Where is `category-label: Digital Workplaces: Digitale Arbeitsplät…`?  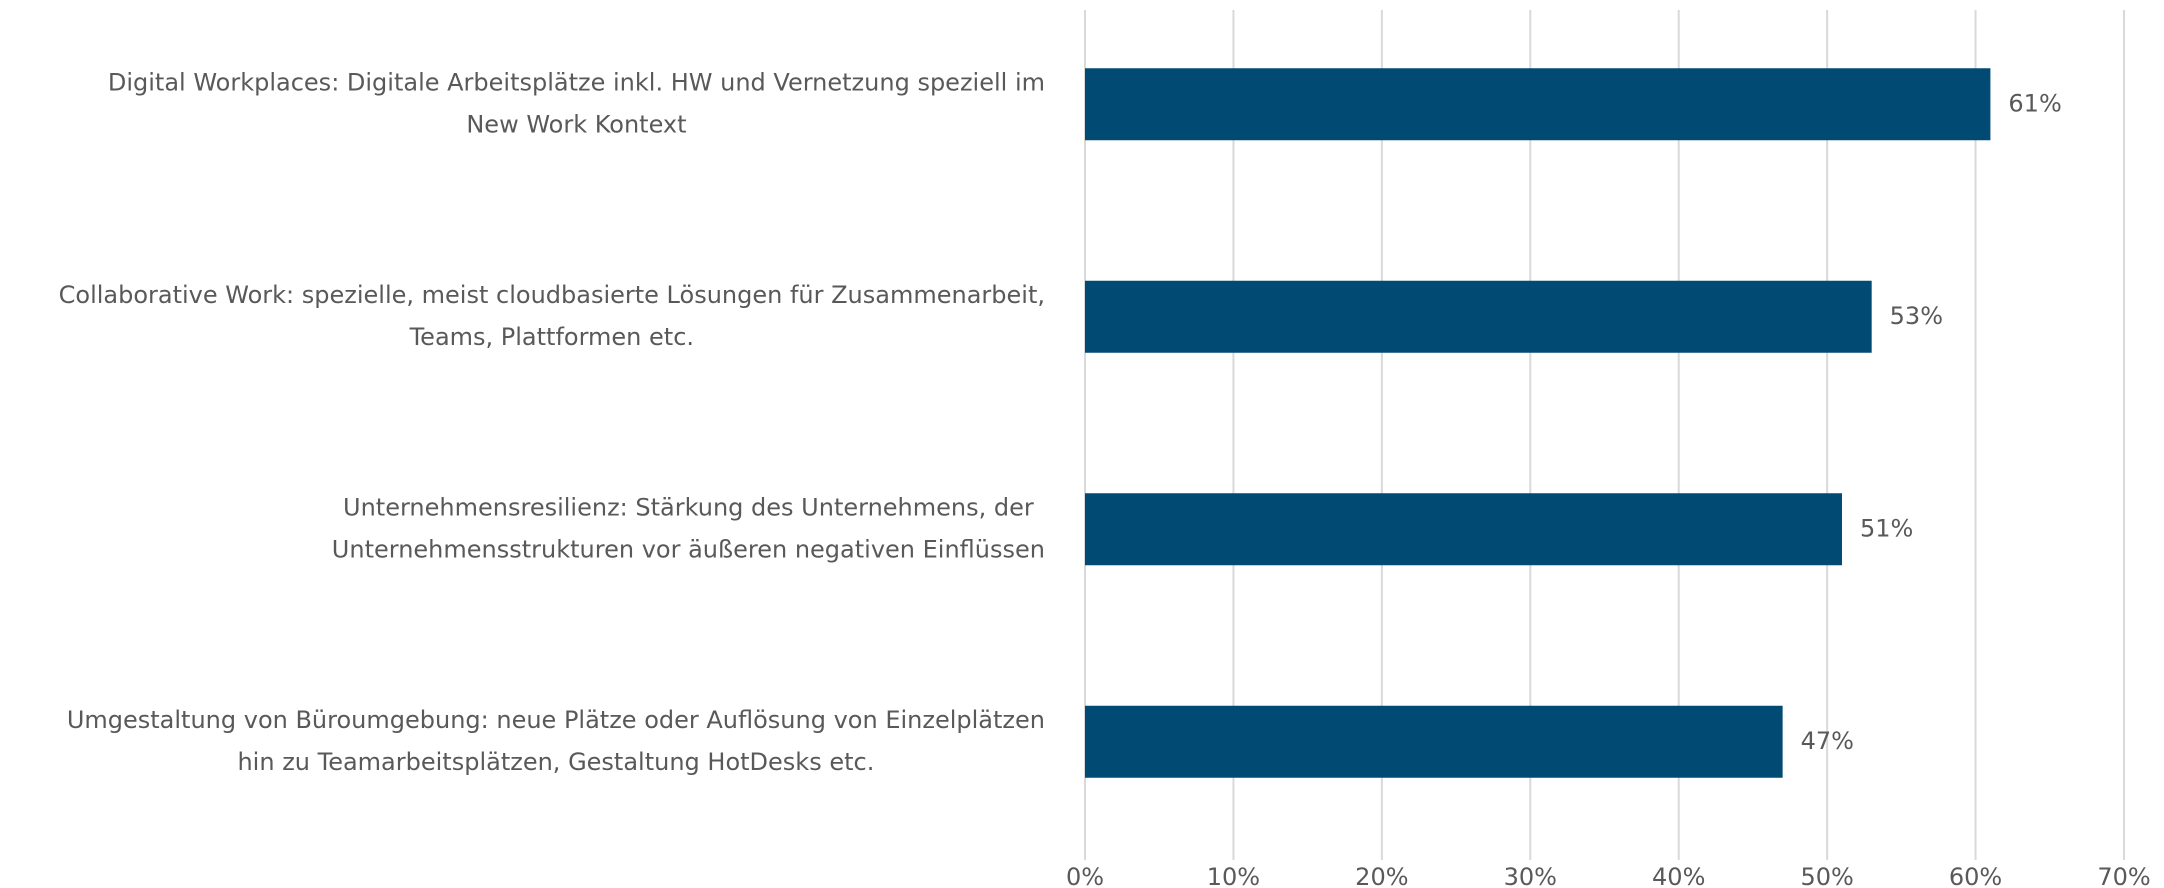
category-label: Digital Workplaces: Digitale Arbeitsplät… is located at coordinates (576, 82).